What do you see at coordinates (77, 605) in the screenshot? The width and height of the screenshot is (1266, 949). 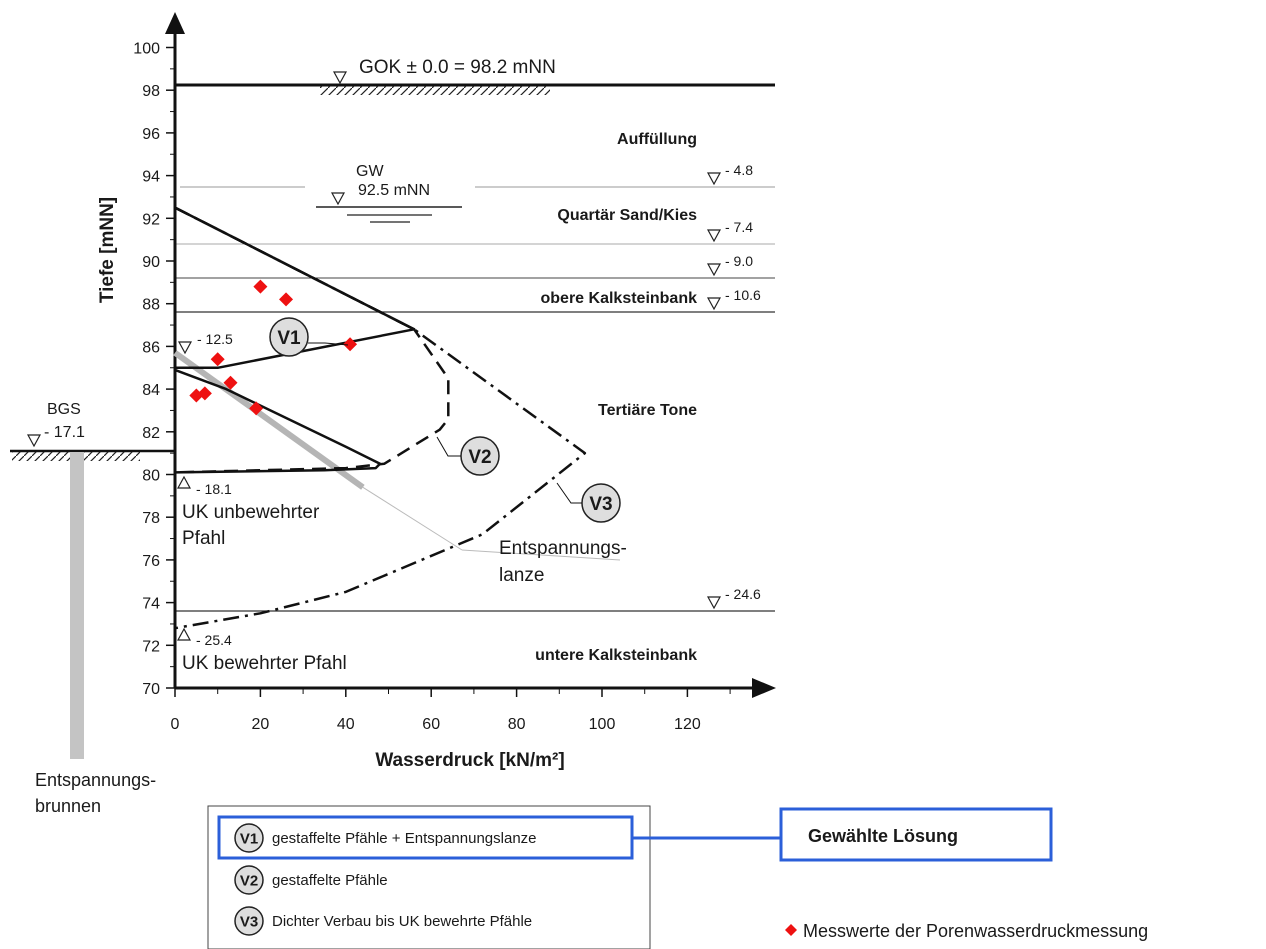 I see `relief-well` at bounding box center [77, 605].